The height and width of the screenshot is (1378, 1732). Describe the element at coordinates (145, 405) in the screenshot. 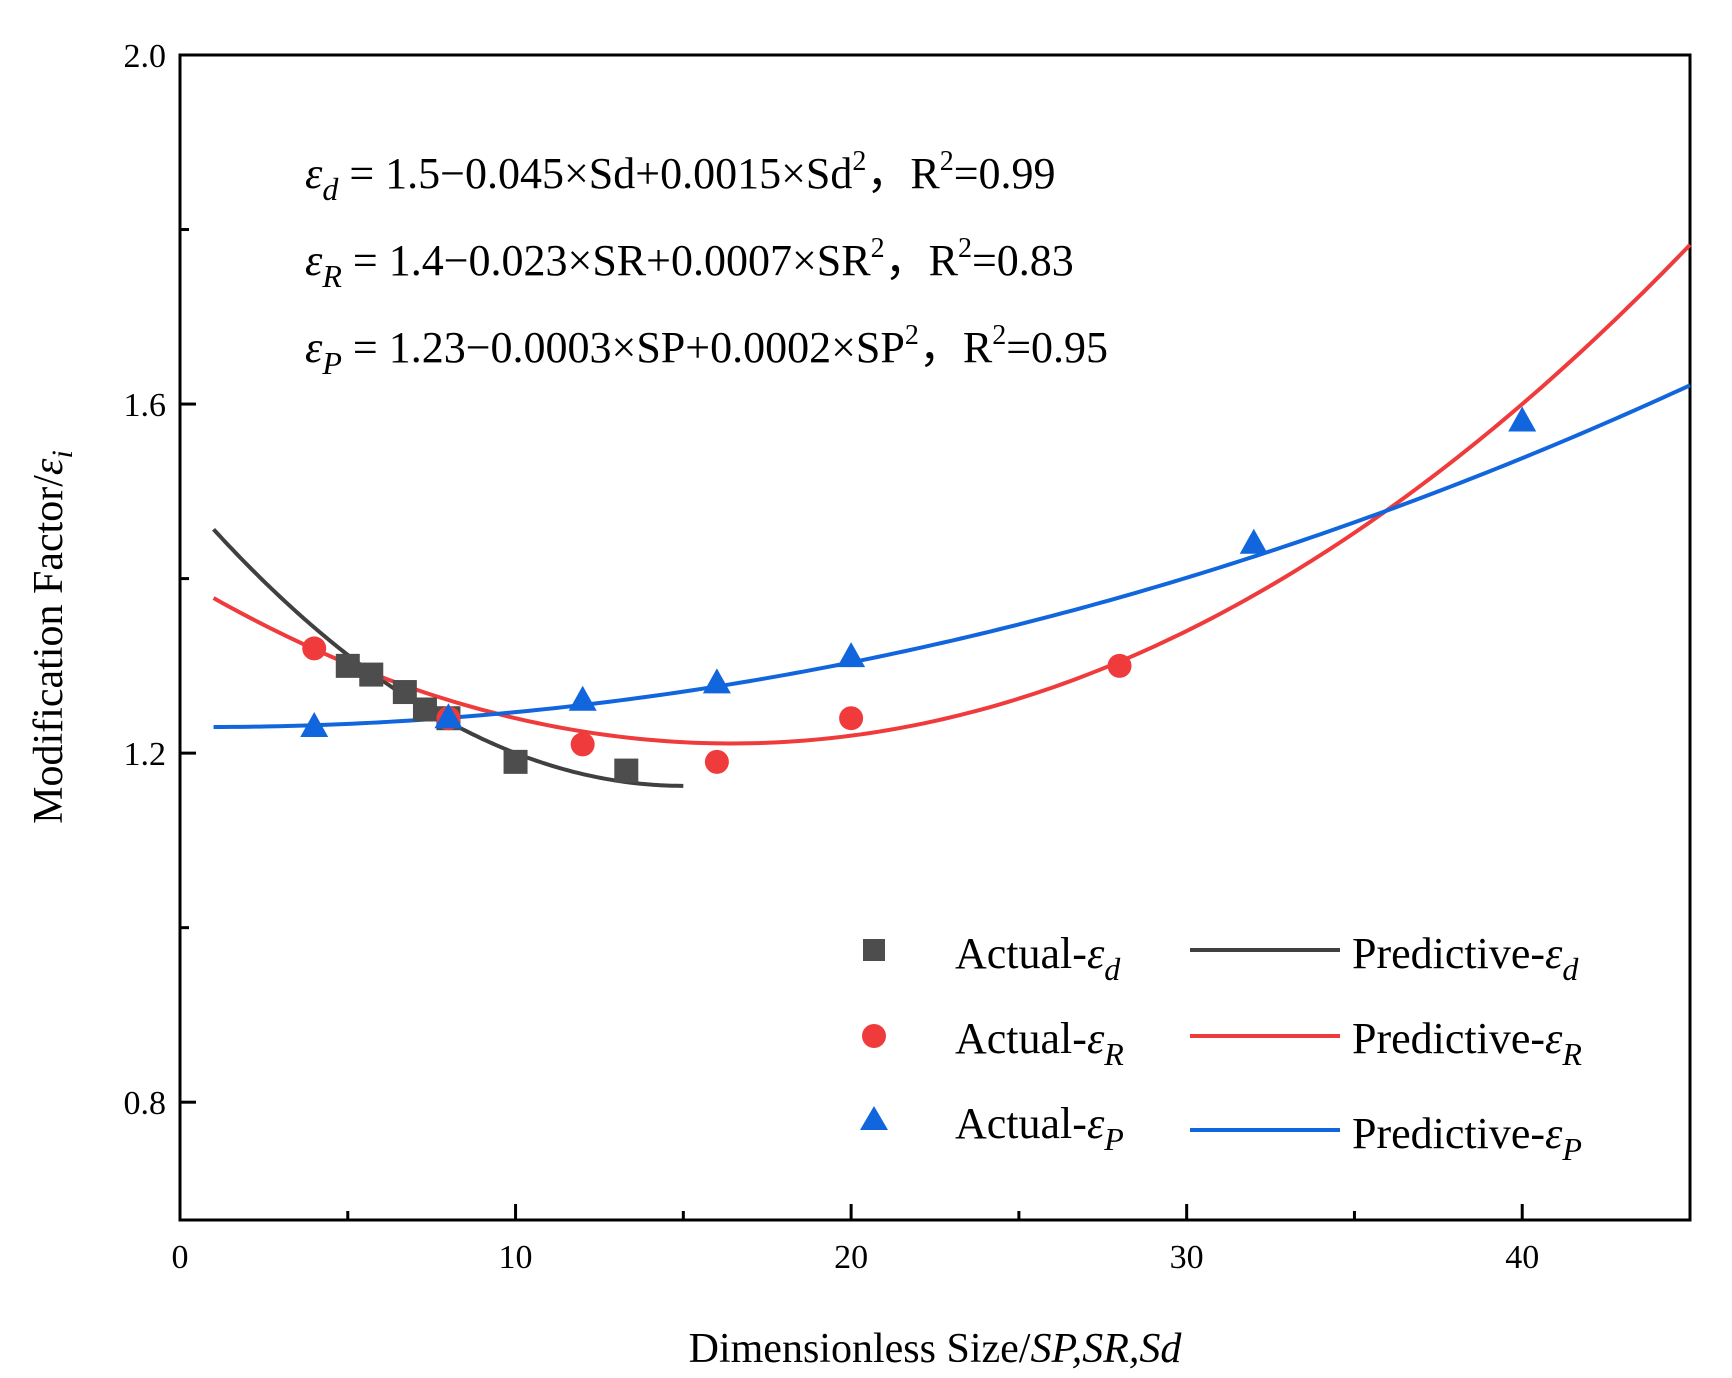

I see `y-tick-label: 1.6` at that location.